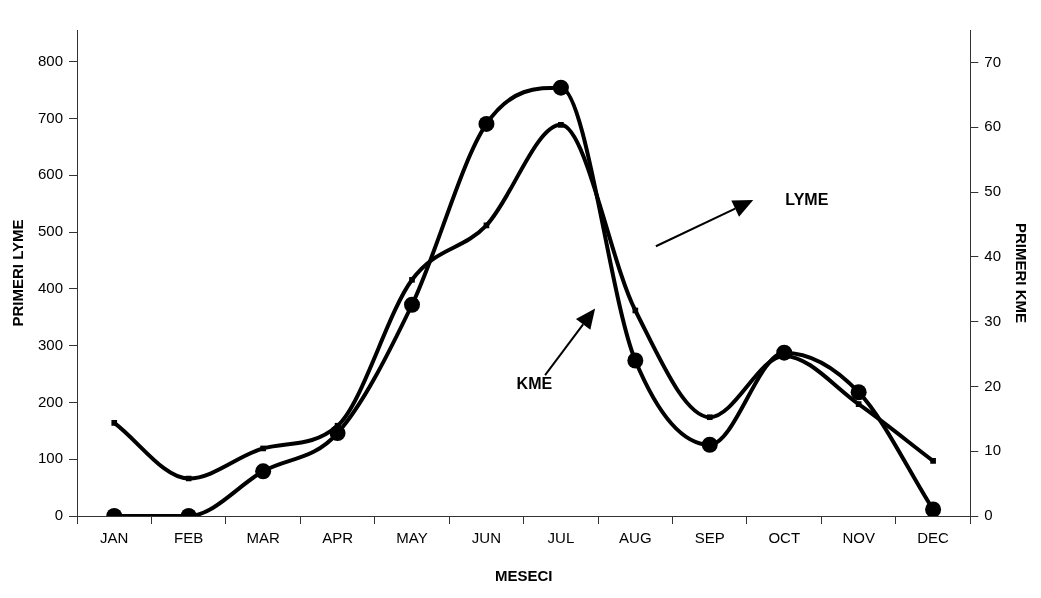 The width and height of the screenshot is (1041, 598). I want to click on x-tick-label: JAN, so click(114, 538).